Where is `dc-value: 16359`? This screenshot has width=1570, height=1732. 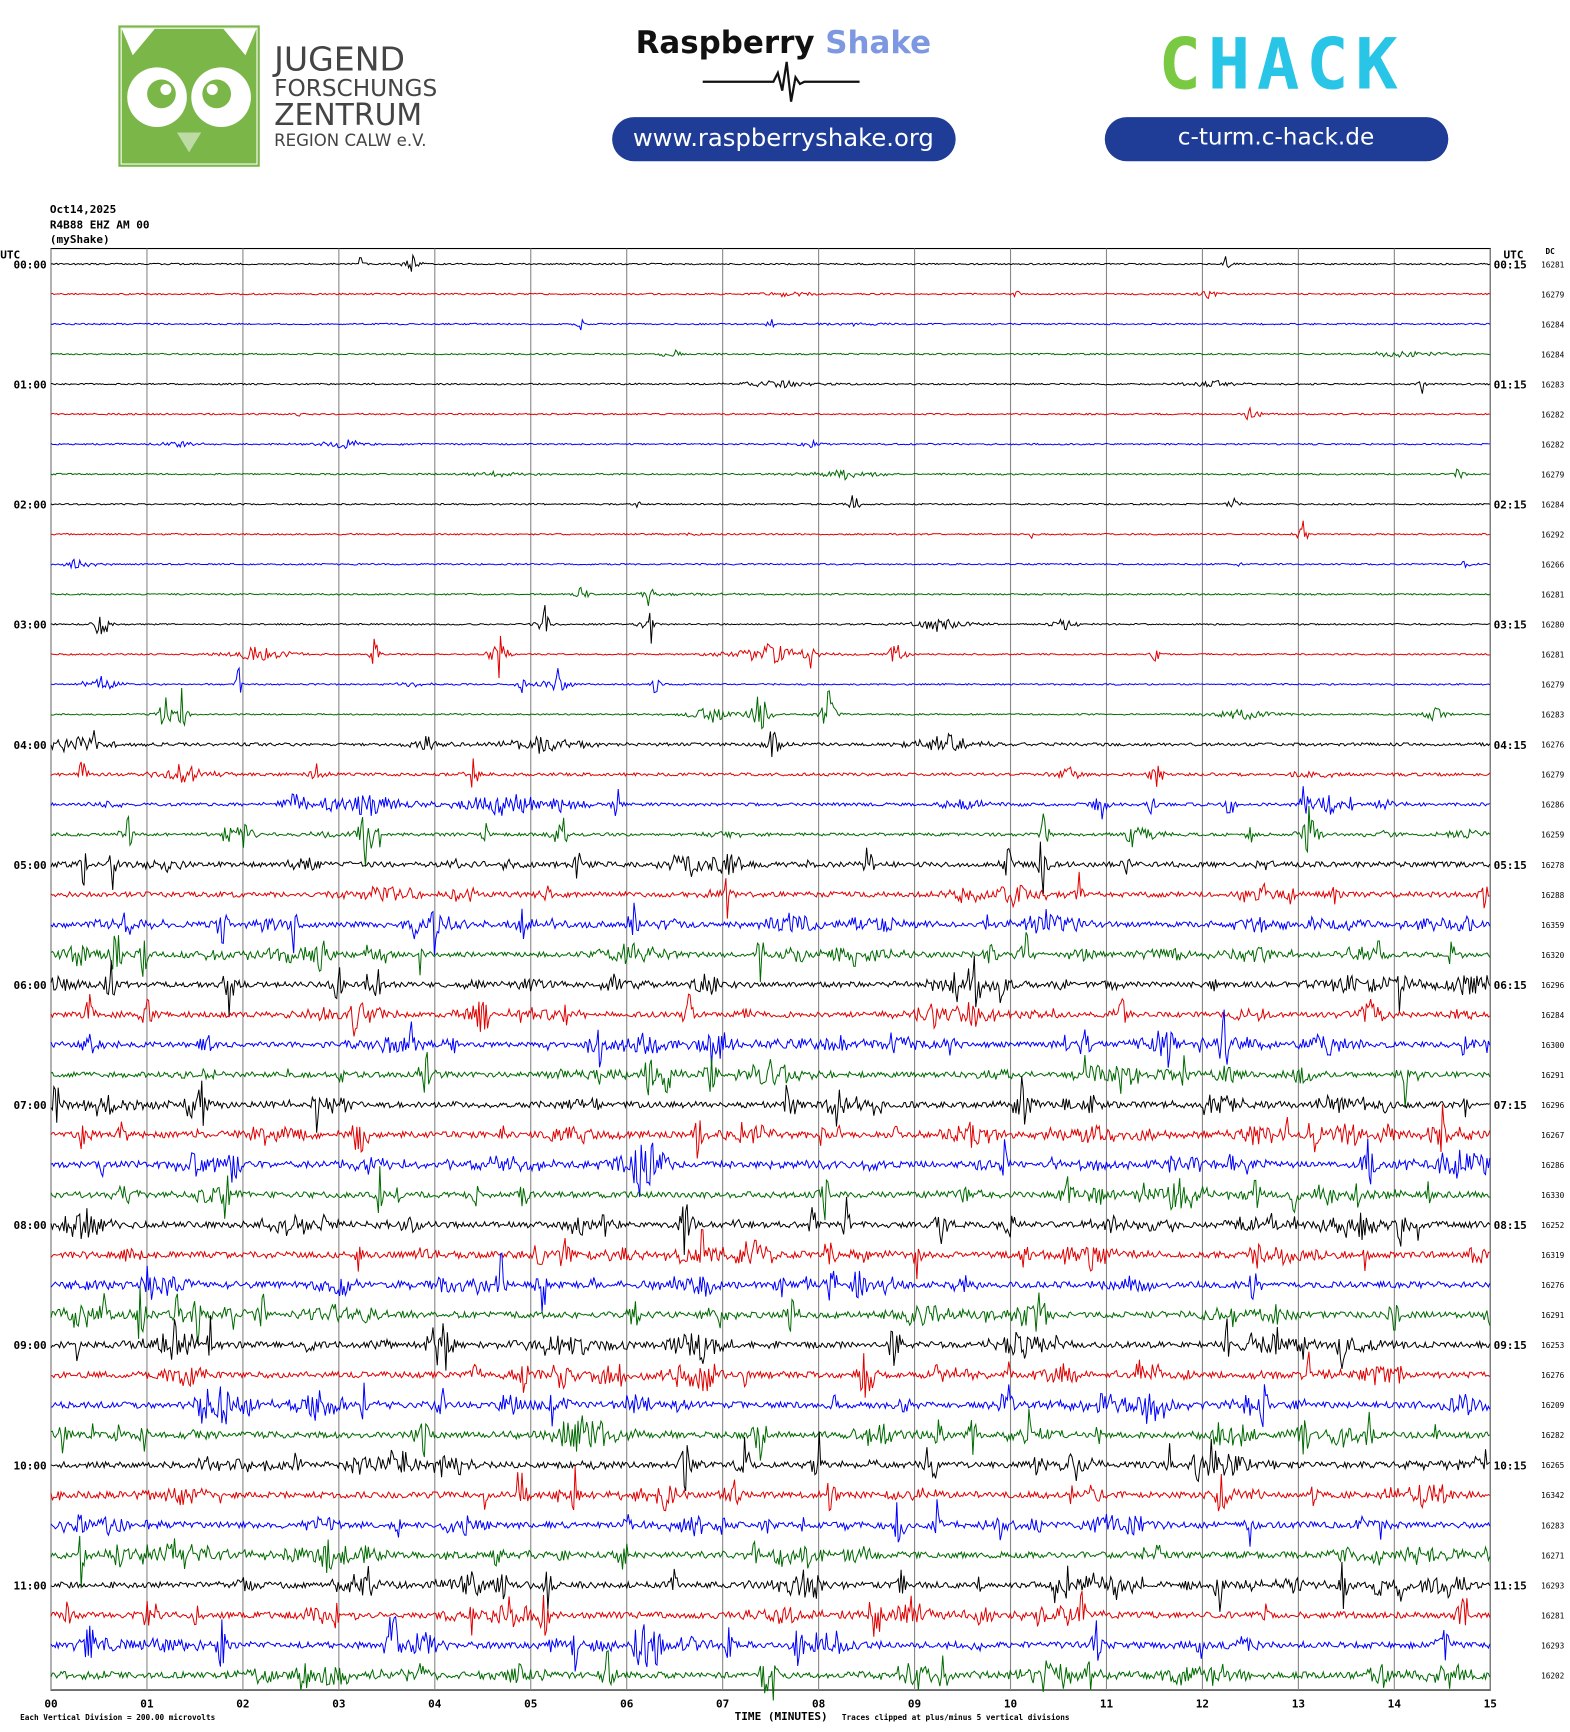
dc-value: 16359 is located at coordinates (1553, 925).